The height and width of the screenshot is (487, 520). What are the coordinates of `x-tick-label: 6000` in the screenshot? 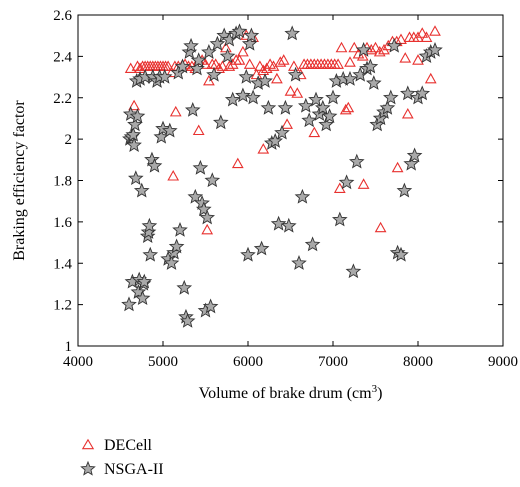 It's located at (248, 362).